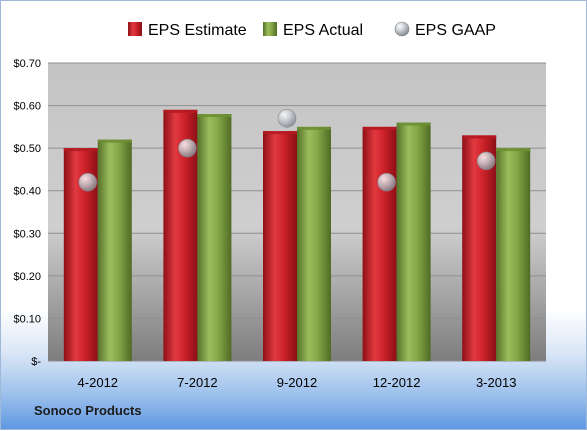  What do you see at coordinates (496, 382) in the screenshot?
I see `x-category-label: 3-2013` at bounding box center [496, 382].